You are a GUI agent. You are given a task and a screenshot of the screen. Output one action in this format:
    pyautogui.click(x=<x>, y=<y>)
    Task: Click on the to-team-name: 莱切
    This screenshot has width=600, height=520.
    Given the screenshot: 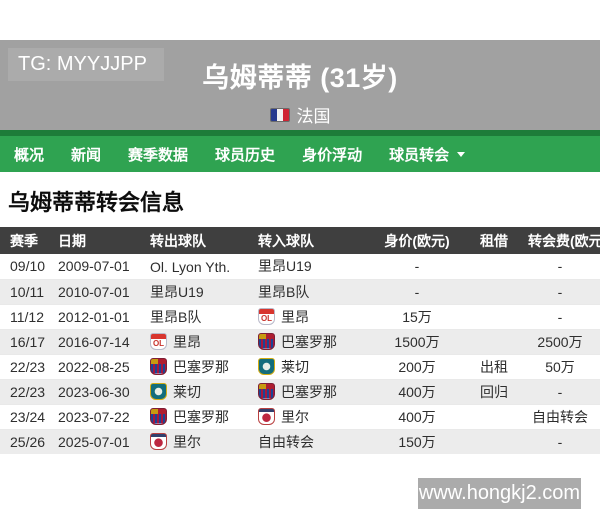 What is the action you would take?
    pyautogui.click(x=295, y=366)
    